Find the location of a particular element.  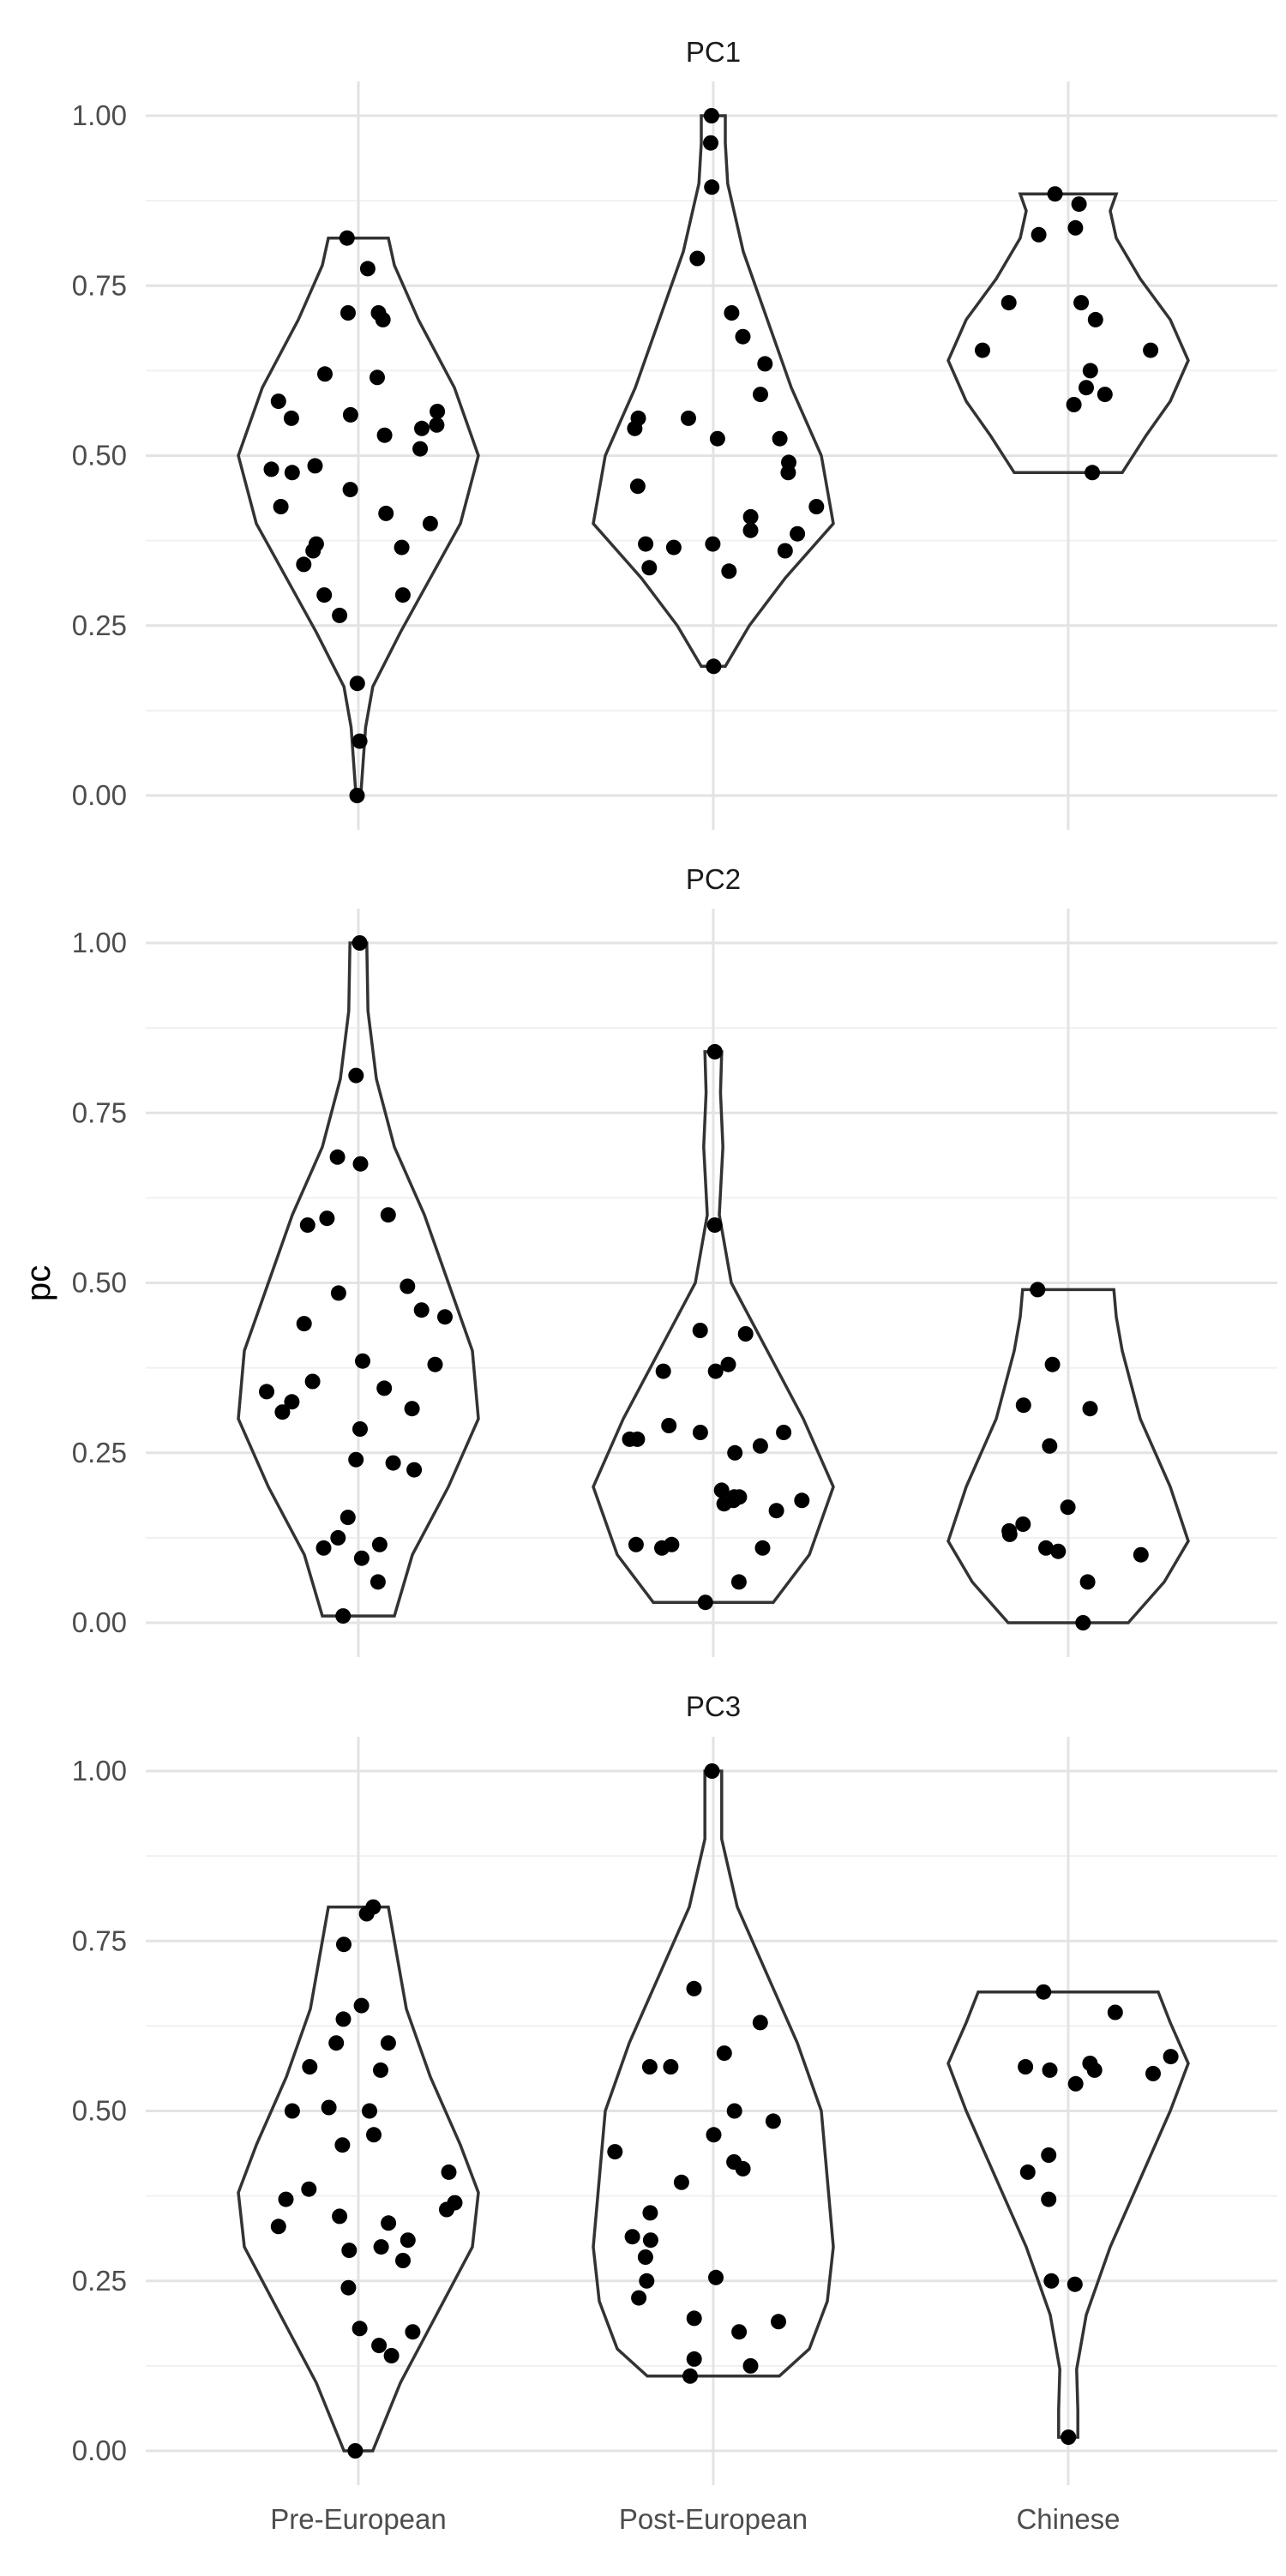

y-tick-label: 0.50 is located at coordinates (99, 455).